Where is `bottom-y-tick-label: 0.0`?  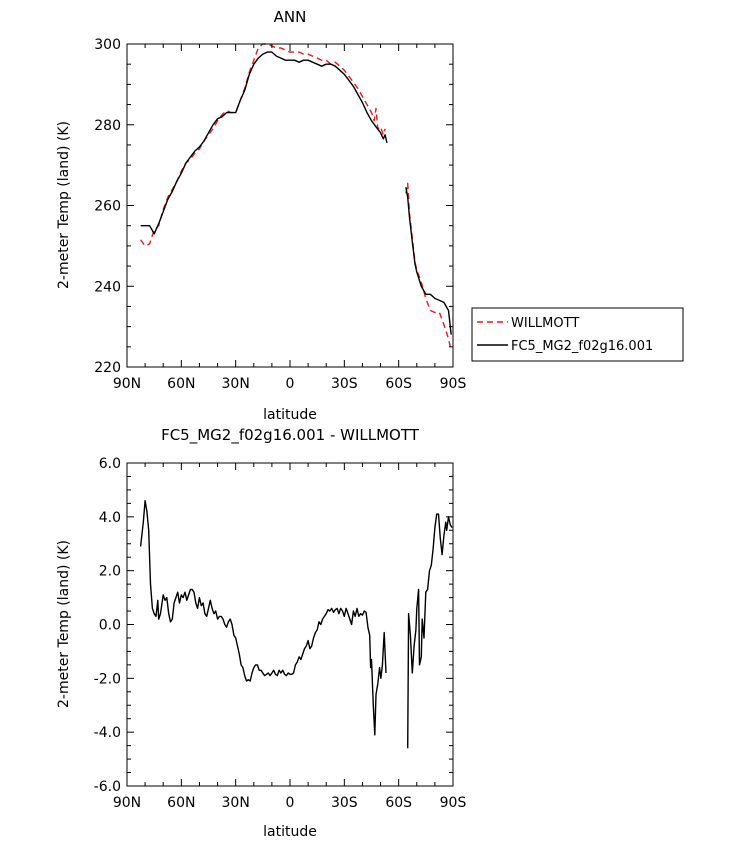
bottom-y-tick-label: 0.0 is located at coordinates (110, 626).